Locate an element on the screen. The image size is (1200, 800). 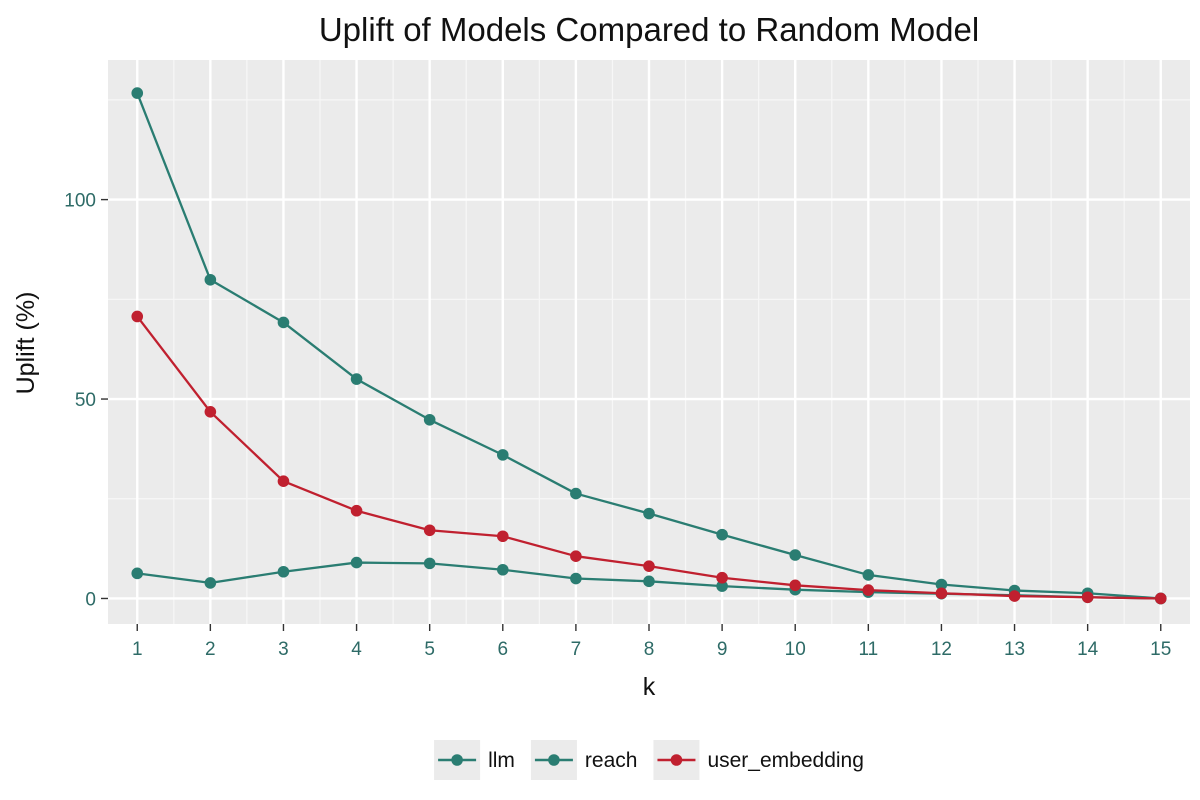
y-tick-label: 0 is located at coordinates (90, 599).